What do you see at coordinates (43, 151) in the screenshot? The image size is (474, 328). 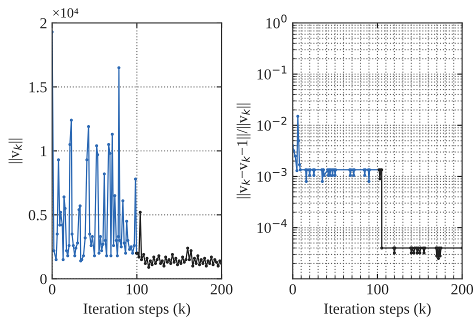 I see `y-tick-label: 1` at bounding box center [43, 151].